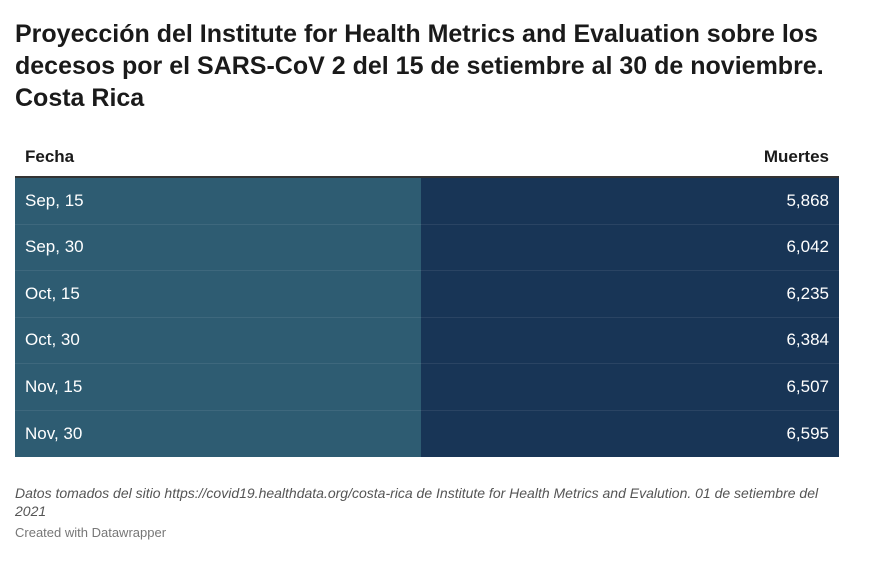 Image resolution: width=886 pixels, height=574 pixels. What do you see at coordinates (54, 247) in the screenshot?
I see `cell-date: Sep, 30` at bounding box center [54, 247].